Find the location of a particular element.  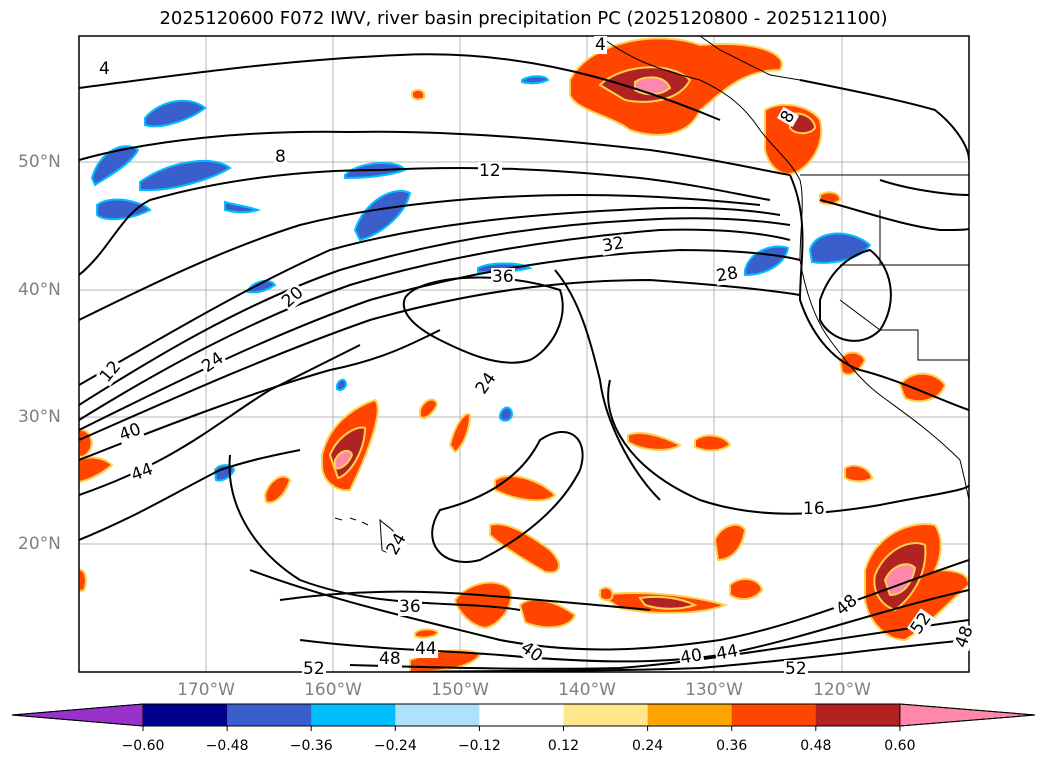

contour-label: 12 is located at coordinates (490, 171).